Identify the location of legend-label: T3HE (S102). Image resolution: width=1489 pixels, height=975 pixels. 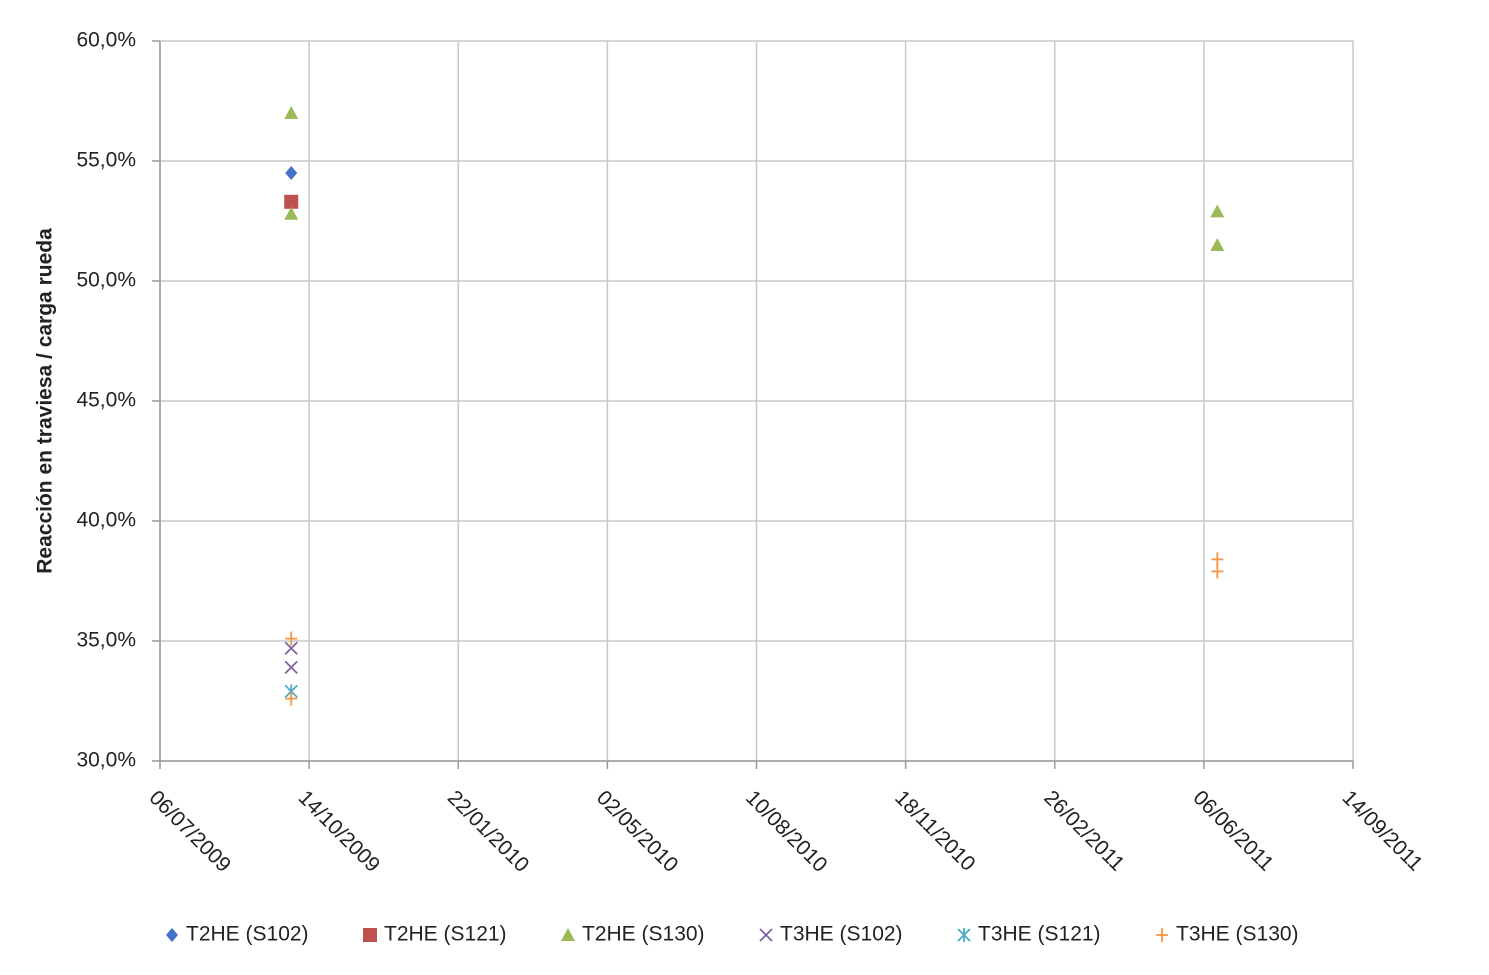
(841, 934).